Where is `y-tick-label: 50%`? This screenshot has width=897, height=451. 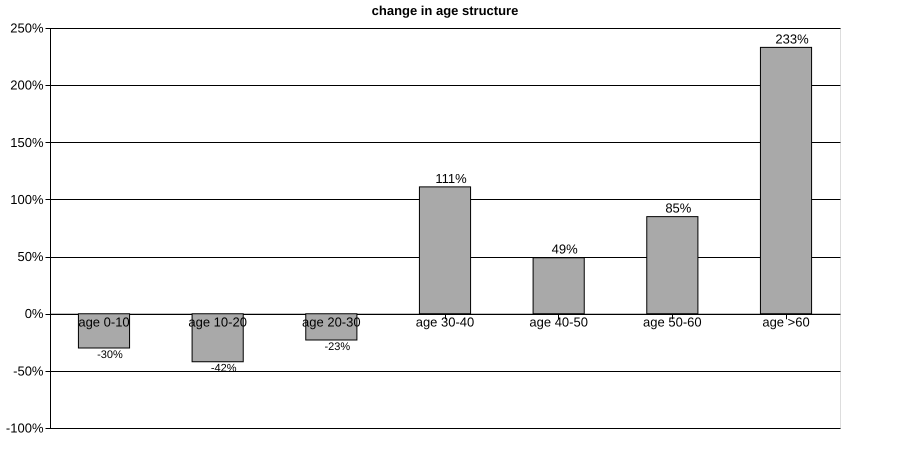
y-tick-label: 50% is located at coordinates (30, 256).